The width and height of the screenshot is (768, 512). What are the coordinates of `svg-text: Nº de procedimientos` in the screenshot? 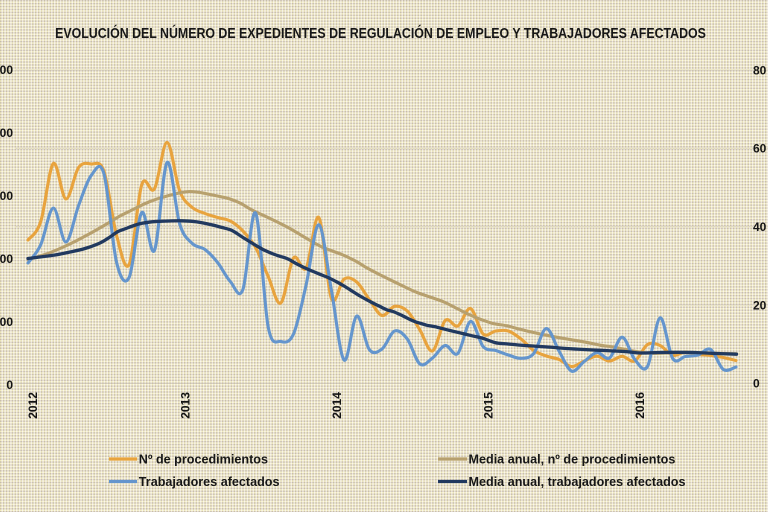 It's located at (203, 459).